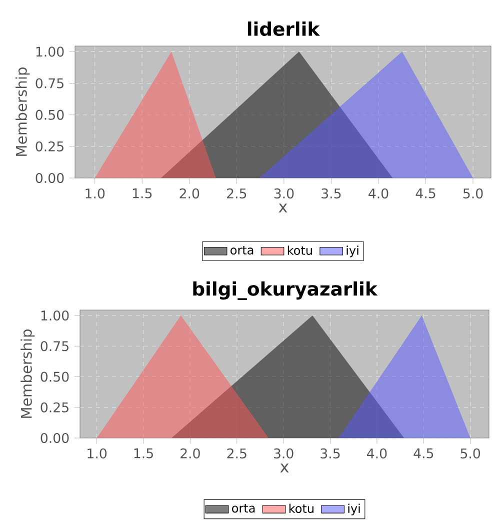 The image size is (496, 526). What do you see at coordinates (285, 290) in the screenshot?
I see `chart-title: bilgi_okuryazarlik` at bounding box center [285, 290].